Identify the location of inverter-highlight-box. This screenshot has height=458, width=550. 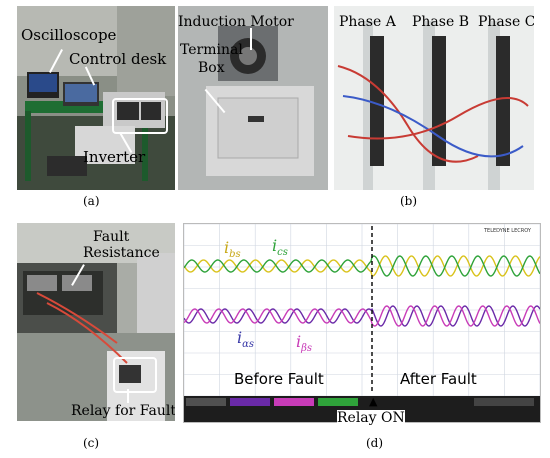
(140, 116).